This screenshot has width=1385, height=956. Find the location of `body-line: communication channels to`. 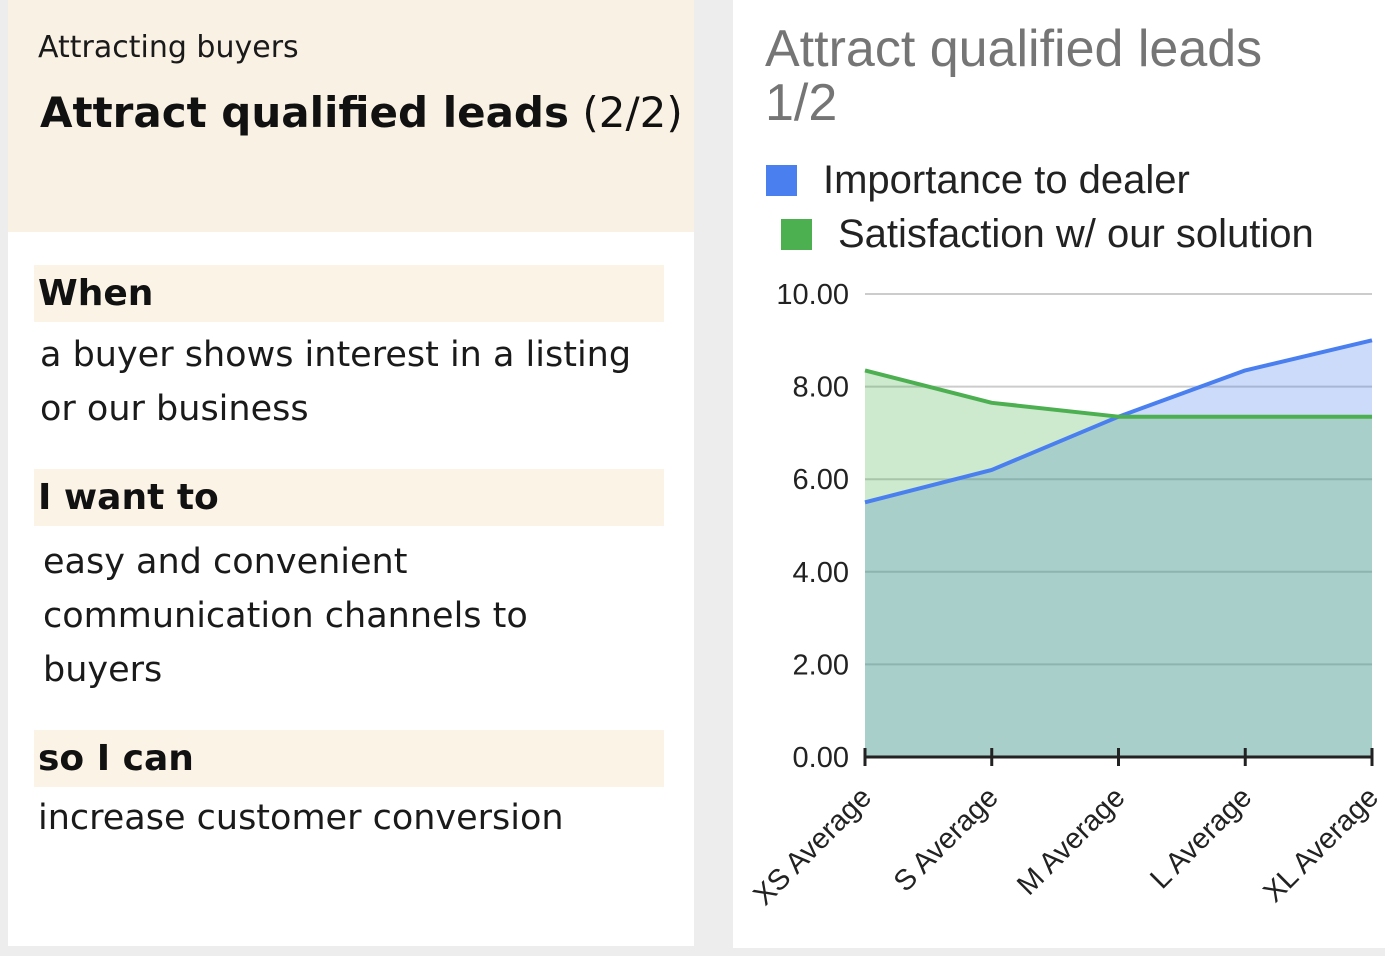

body-line: communication channels to is located at coordinates (285, 616).